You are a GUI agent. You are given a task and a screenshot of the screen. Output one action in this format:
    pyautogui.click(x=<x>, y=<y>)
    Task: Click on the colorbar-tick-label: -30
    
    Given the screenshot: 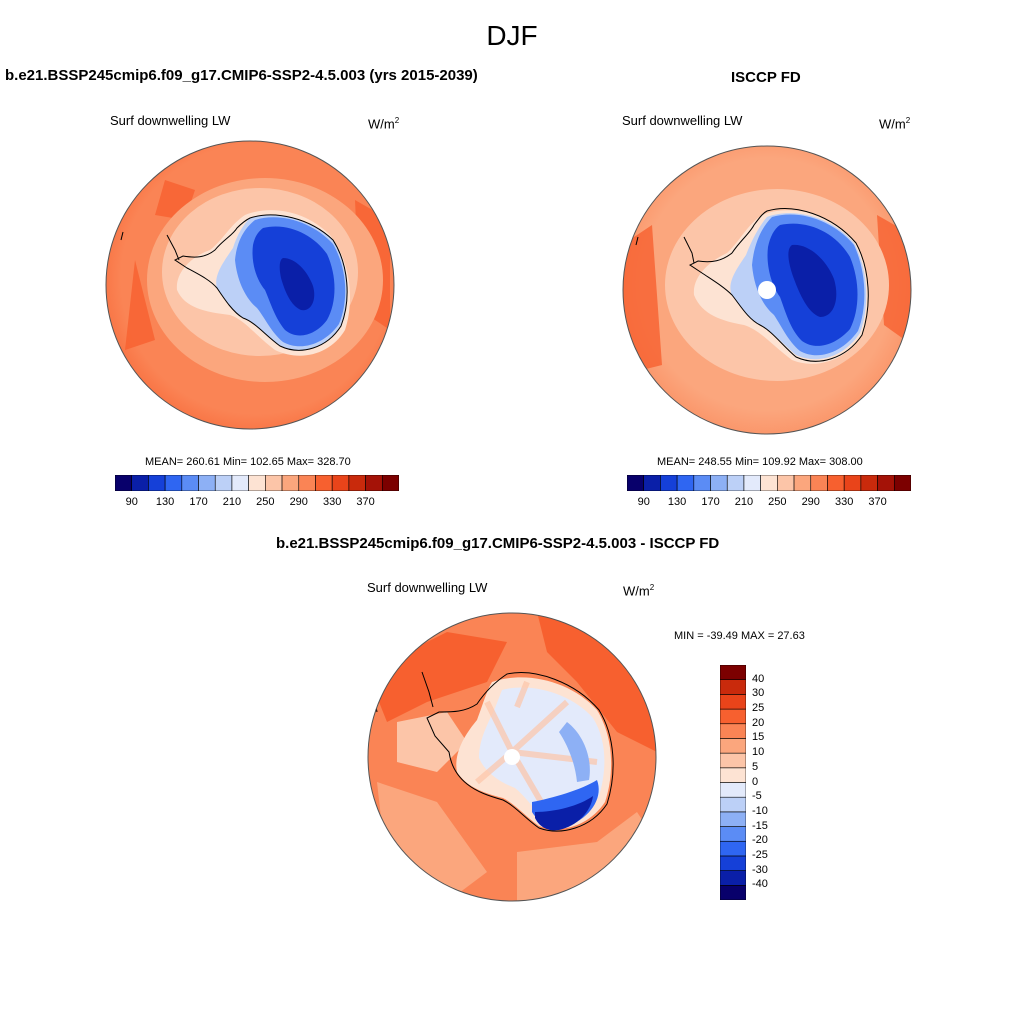 What is the action you would take?
    pyautogui.click(x=760, y=869)
    